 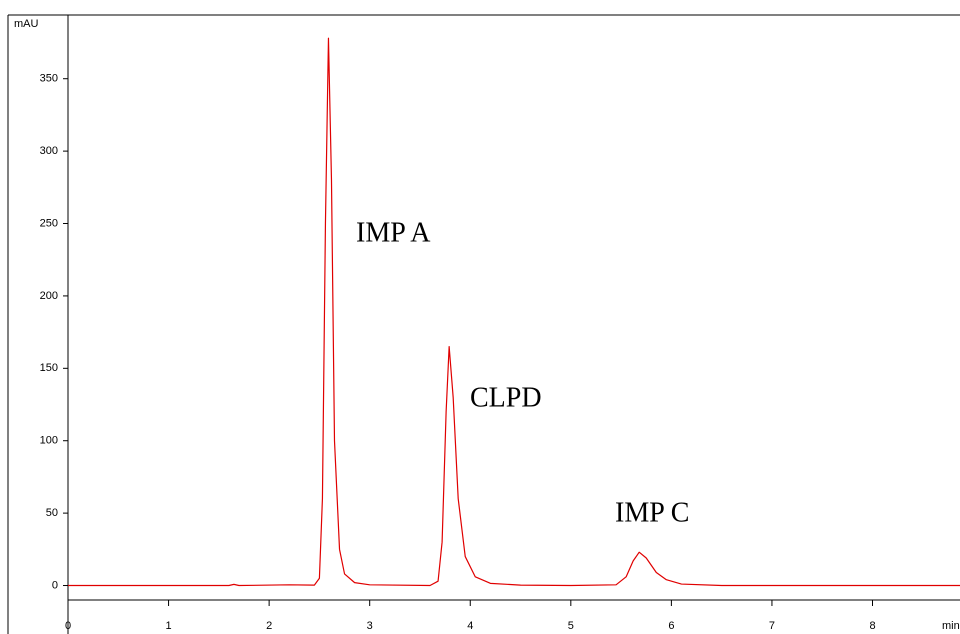 I want to click on x-tick-label: 1, so click(x=169, y=626).